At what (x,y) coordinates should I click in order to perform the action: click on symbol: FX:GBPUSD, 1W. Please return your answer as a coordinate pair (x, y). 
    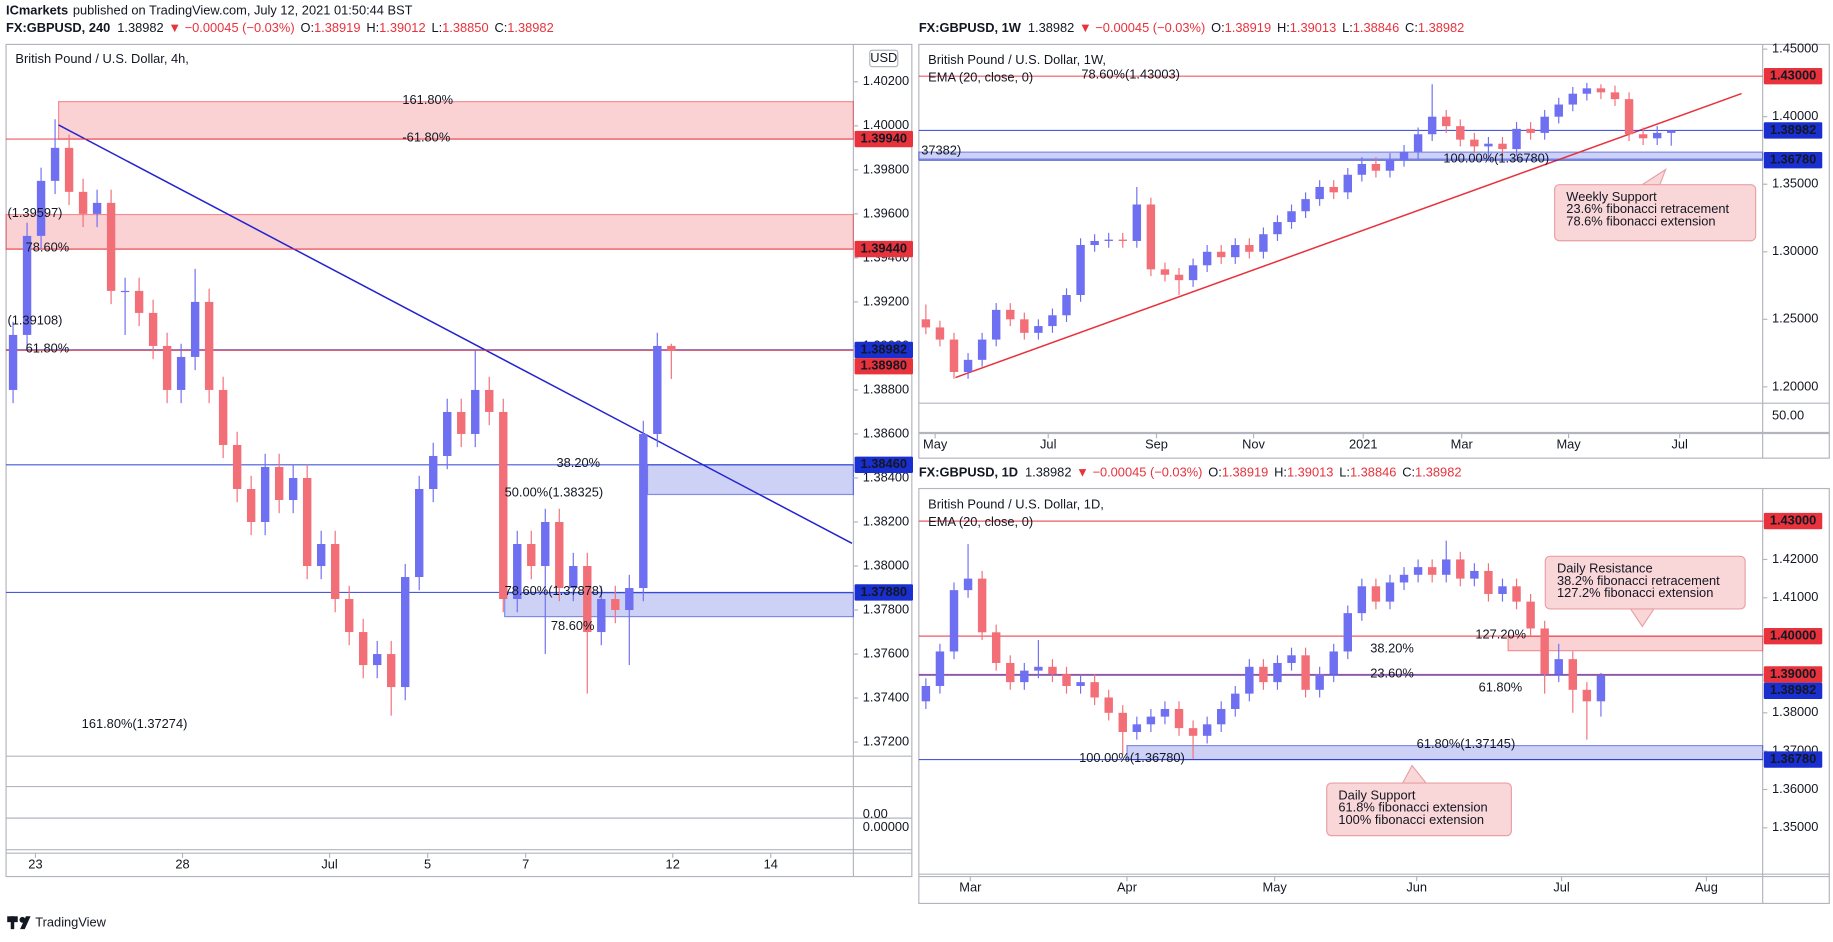
    Looking at the image, I should click on (970, 28).